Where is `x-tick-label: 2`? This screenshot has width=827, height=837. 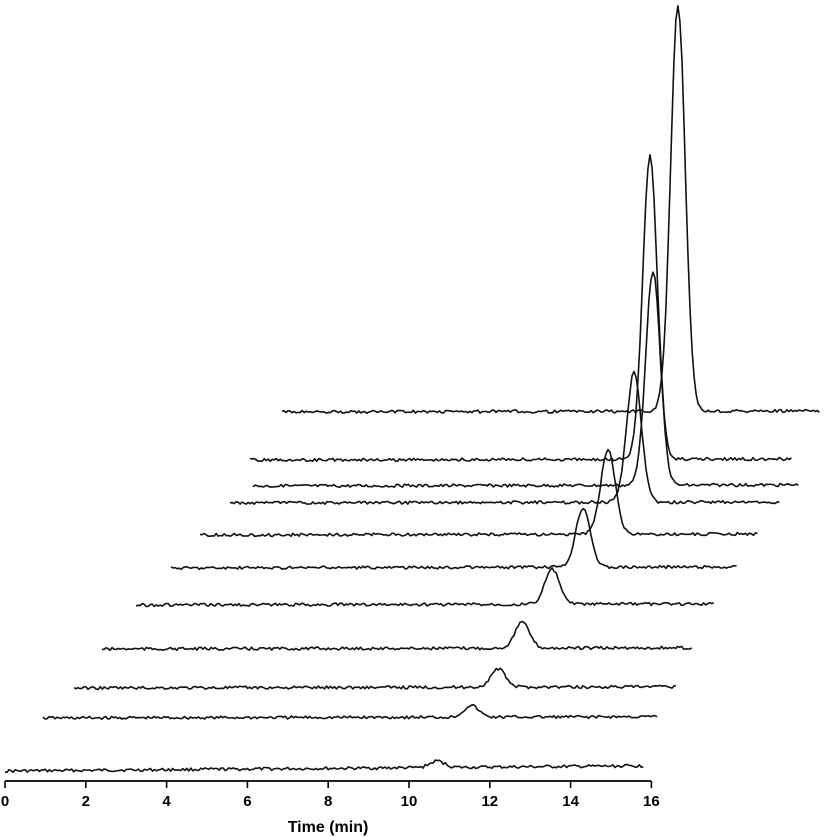
x-tick-label: 2 is located at coordinates (86, 801).